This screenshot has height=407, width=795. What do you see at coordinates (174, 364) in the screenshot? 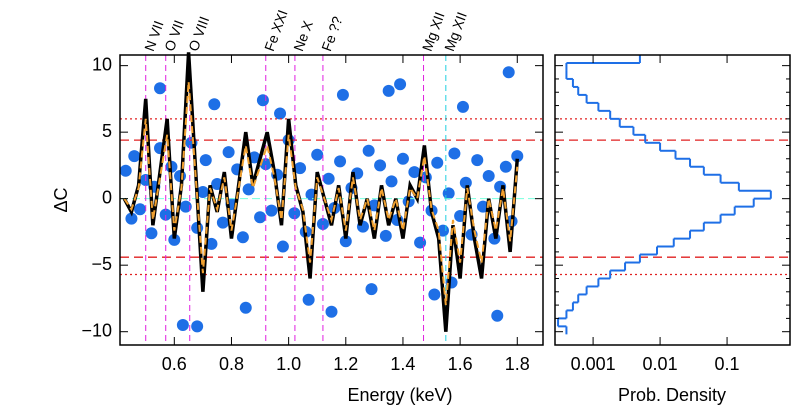
I see `x-tick-label: 0.6` at bounding box center [174, 364].